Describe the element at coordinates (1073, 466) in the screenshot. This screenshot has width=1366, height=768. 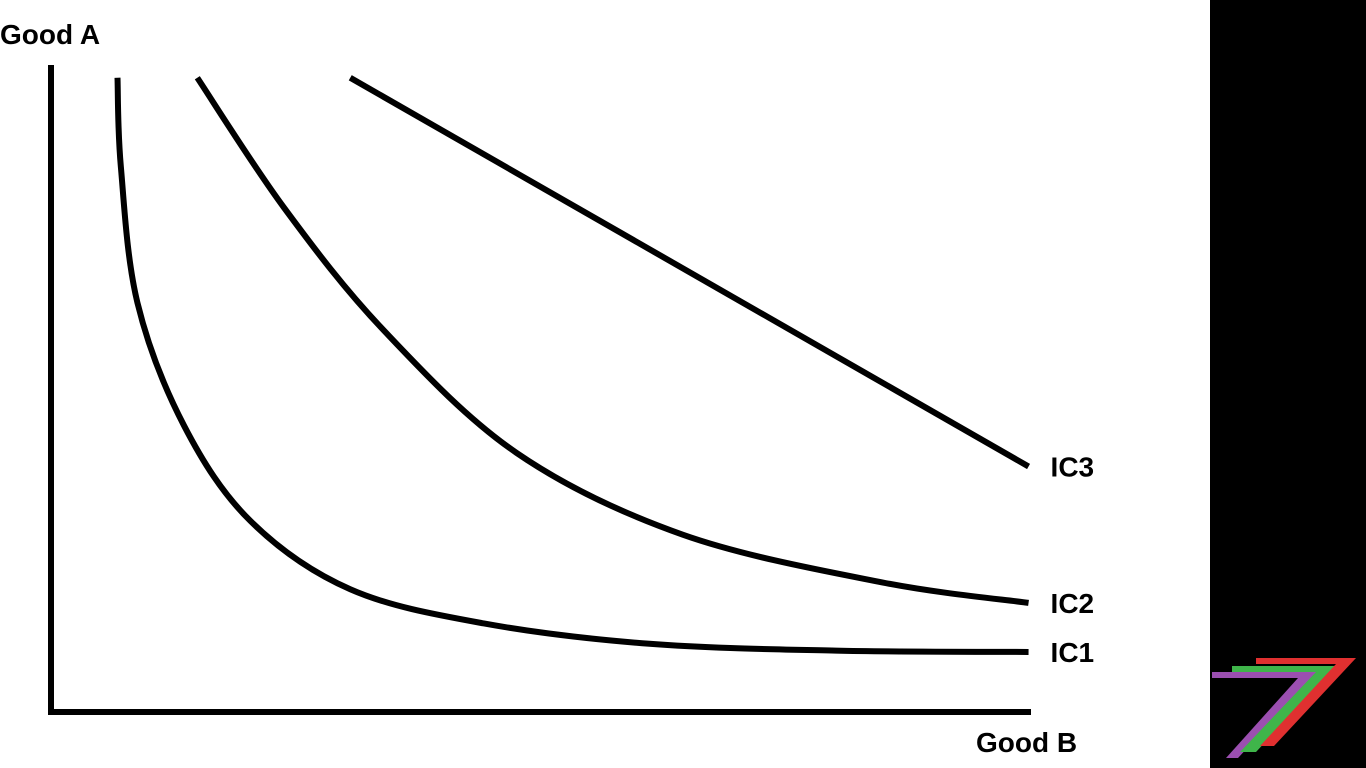
I see `curve-label-ic3: IC3` at that location.